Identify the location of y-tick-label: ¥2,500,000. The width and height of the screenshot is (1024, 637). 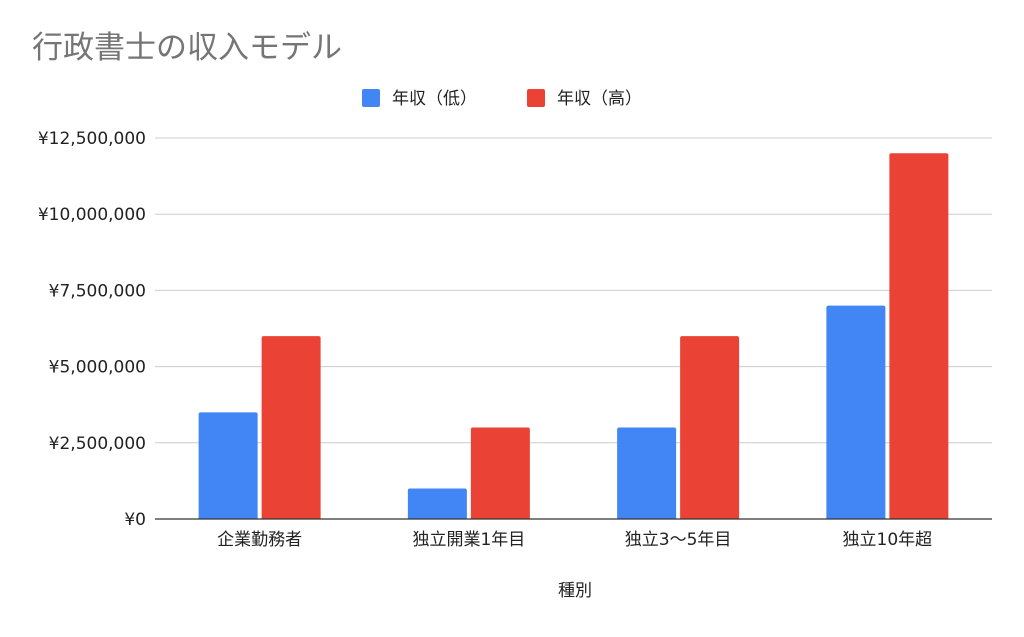
(97, 444).